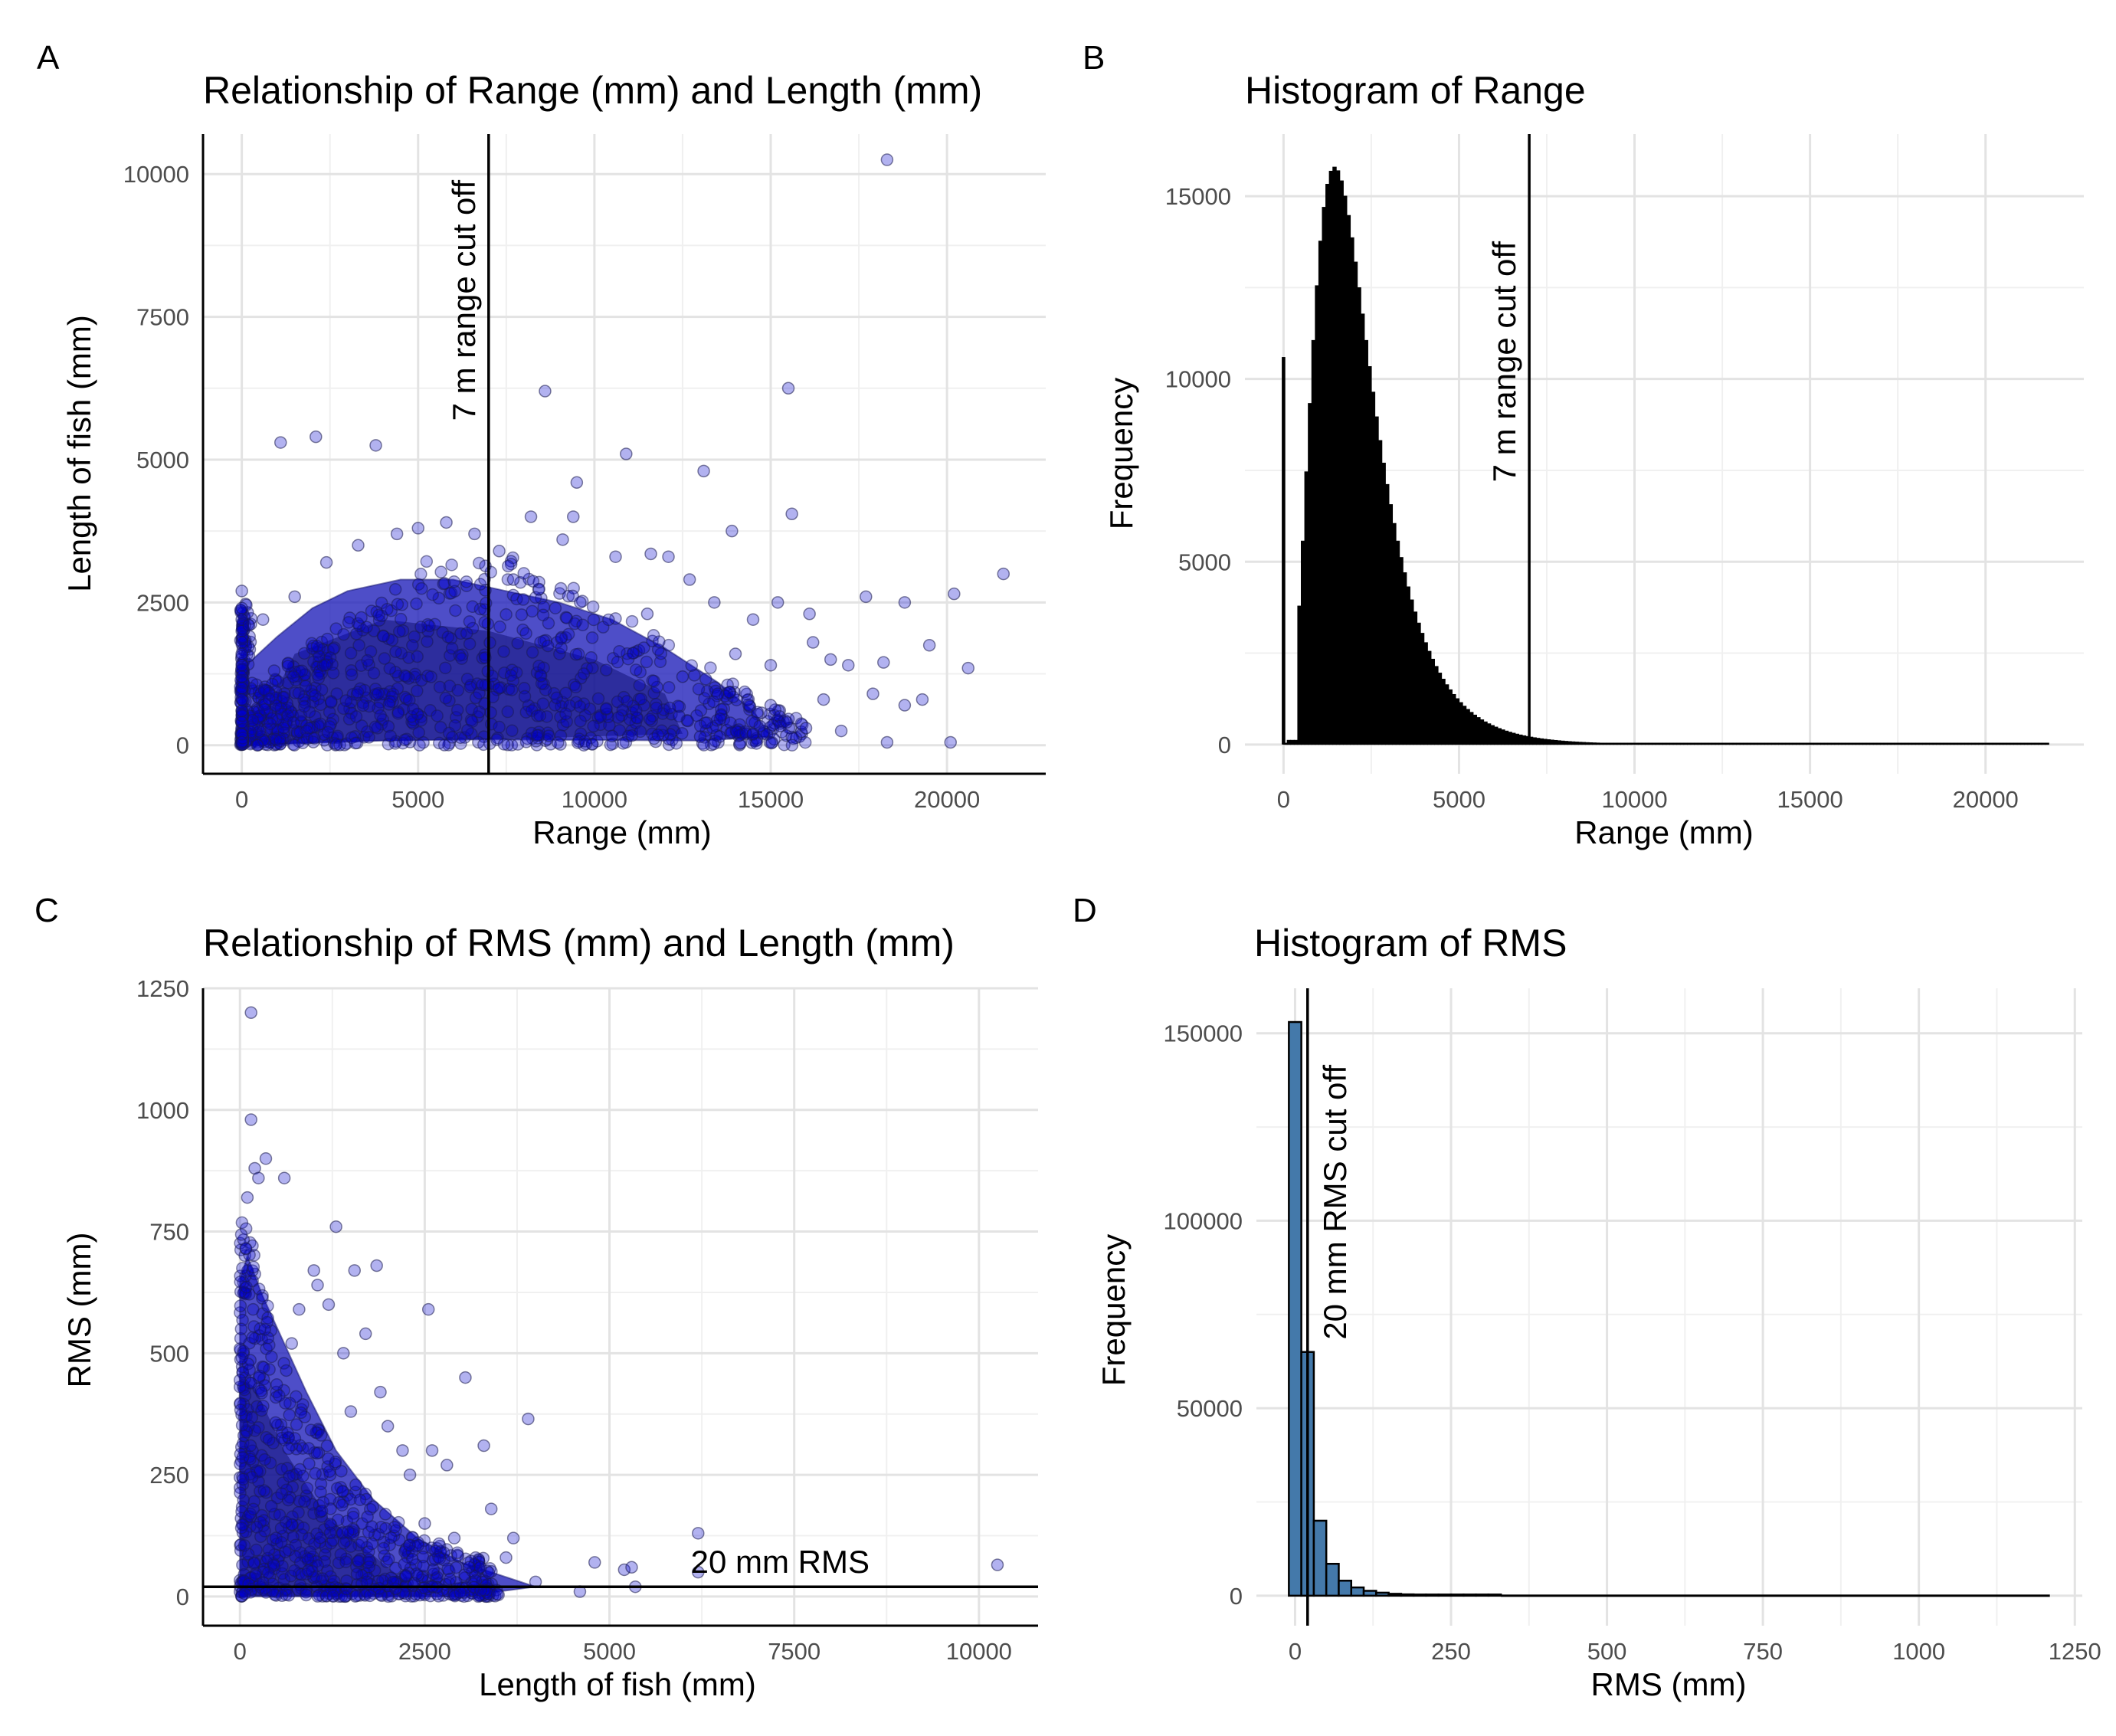 The height and width of the screenshot is (1736, 2116). Describe the element at coordinates (48, 58) in the screenshot. I see `panel-letter-a: A` at that location.